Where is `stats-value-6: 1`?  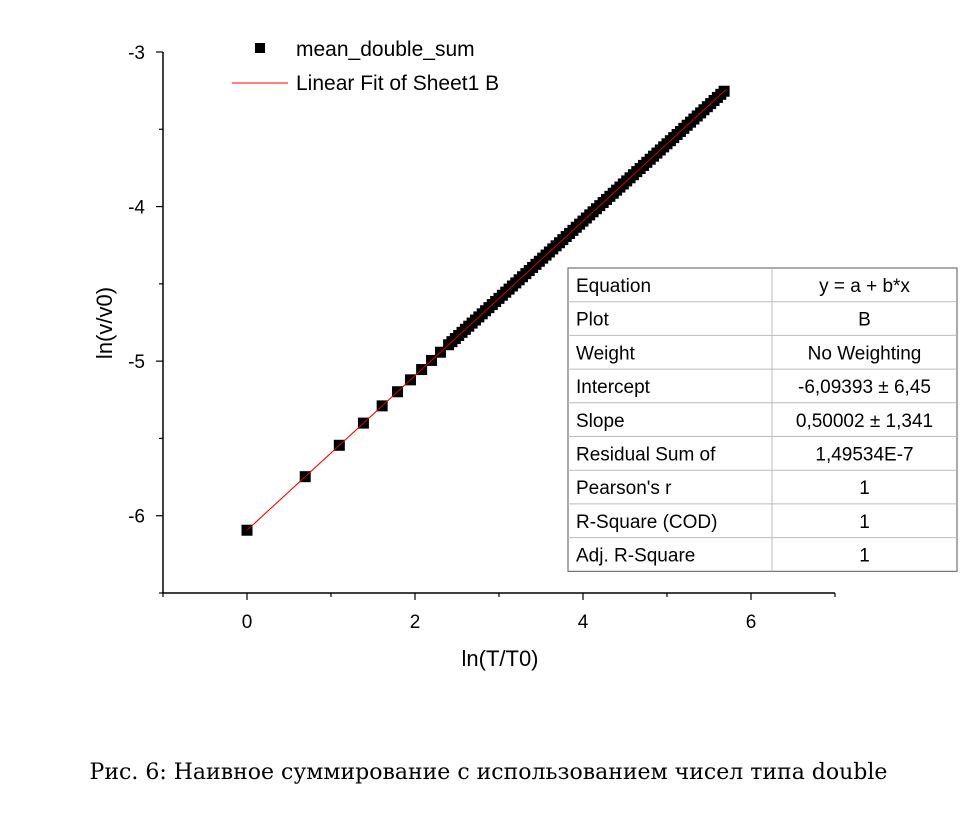 stats-value-6: 1 is located at coordinates (864, 488).